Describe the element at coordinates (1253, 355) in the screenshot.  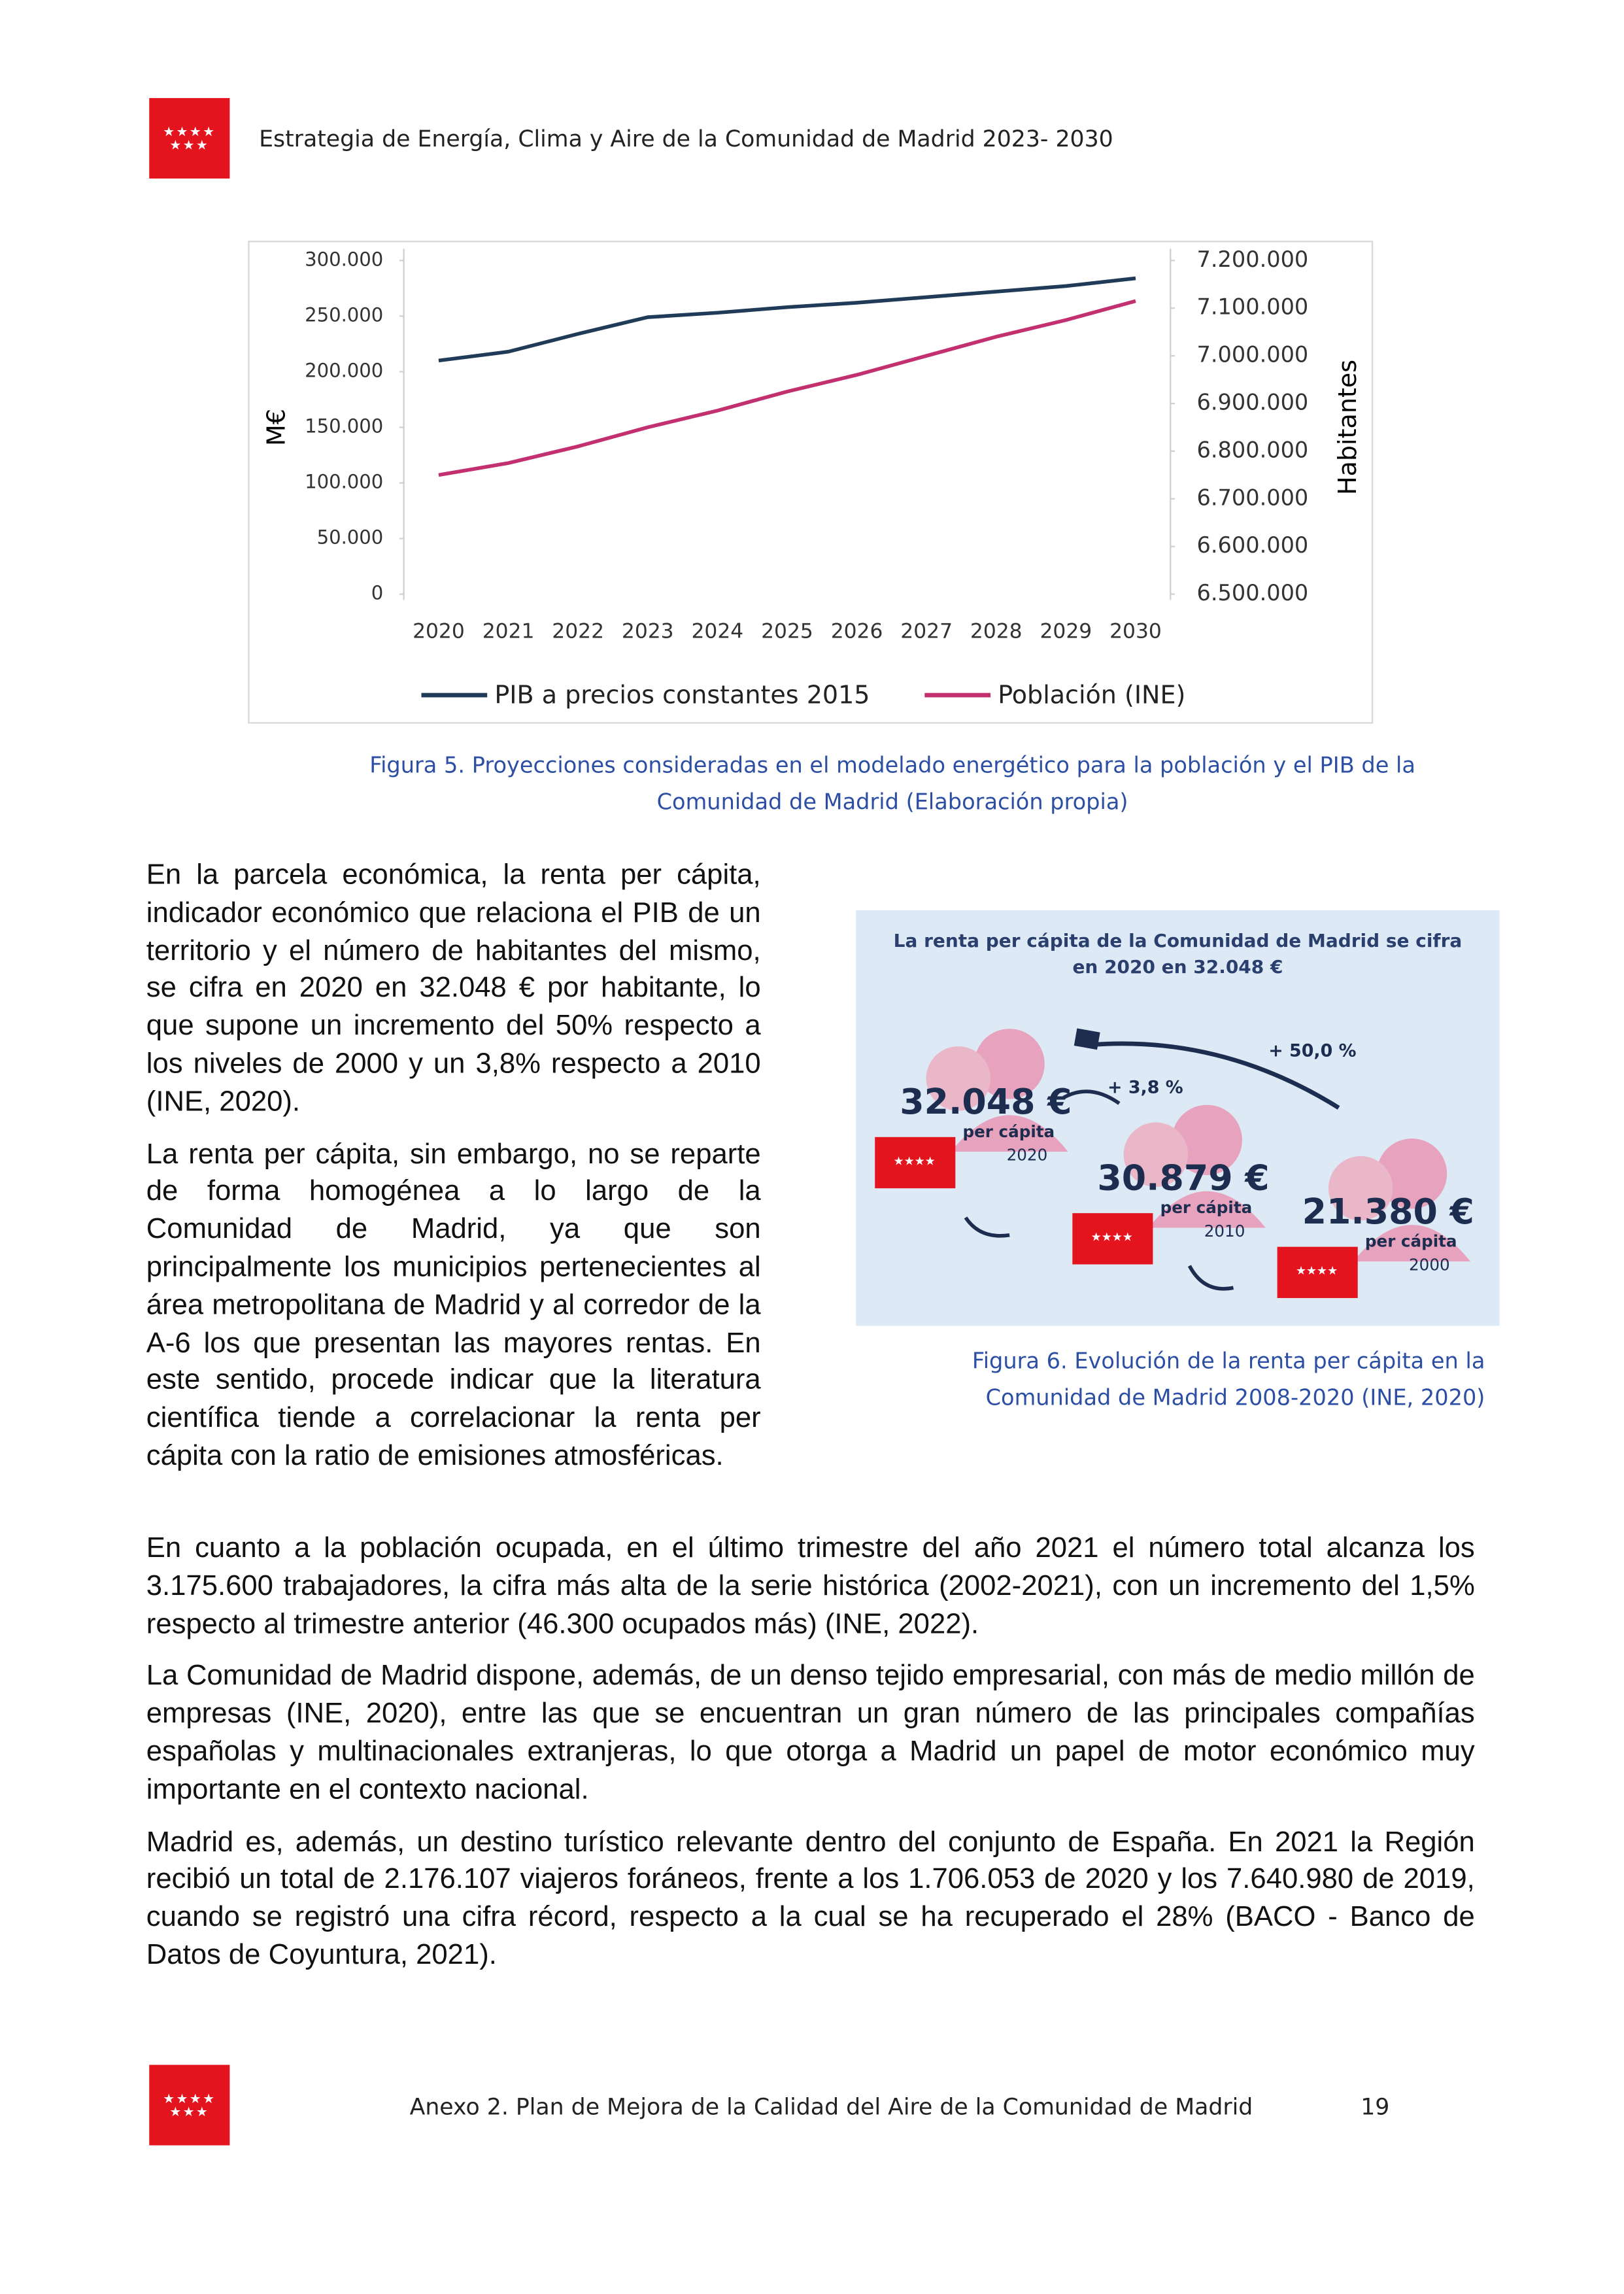
I see `y2-tick-label: 7.000.000` at that location.